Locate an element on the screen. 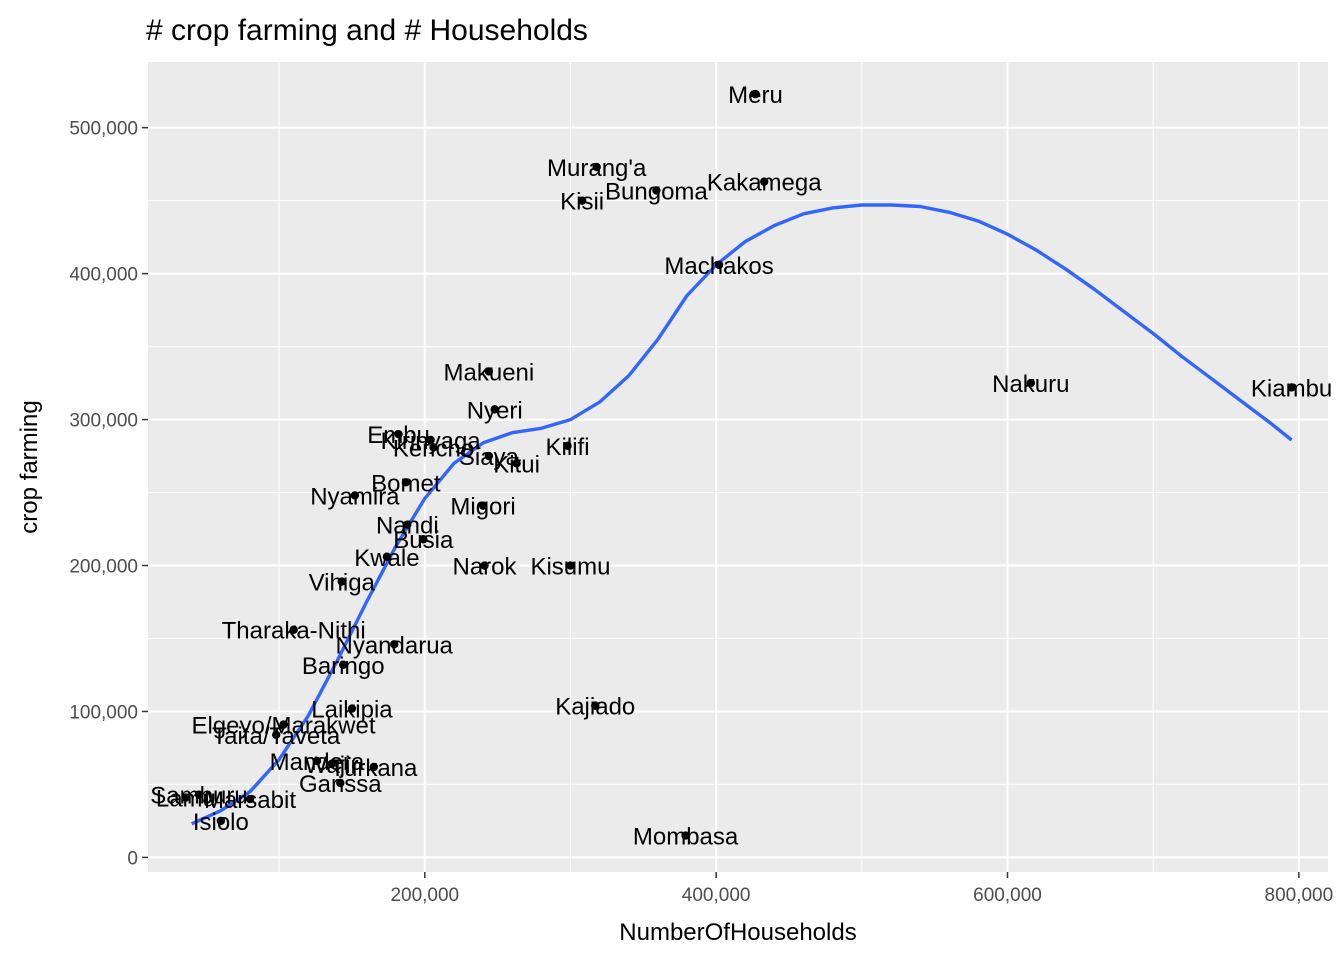  point-label: Mandera is located at coordinates (317, 762).